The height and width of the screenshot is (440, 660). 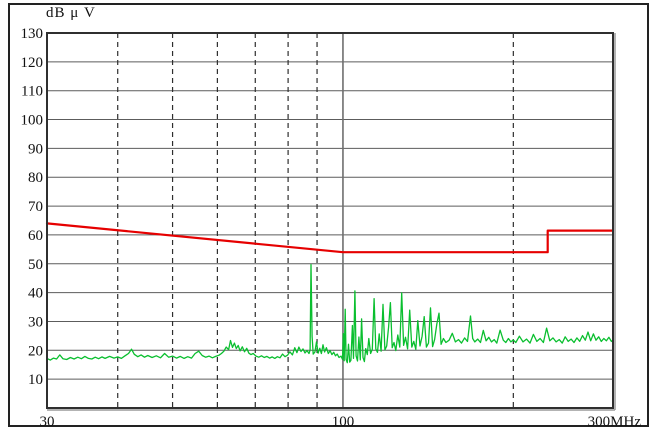 I want to click on y-tick-label: 30, so click(x=35, y=322).